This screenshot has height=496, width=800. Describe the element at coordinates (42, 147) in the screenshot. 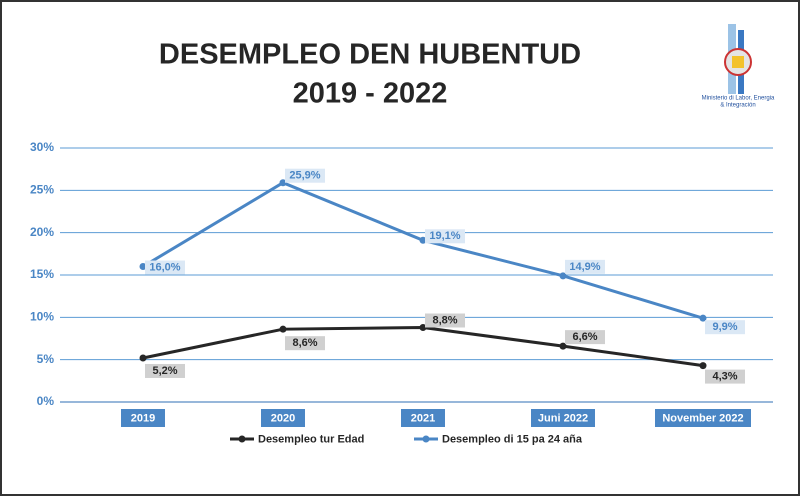

I see `y-tick-label: 30%` at that location.